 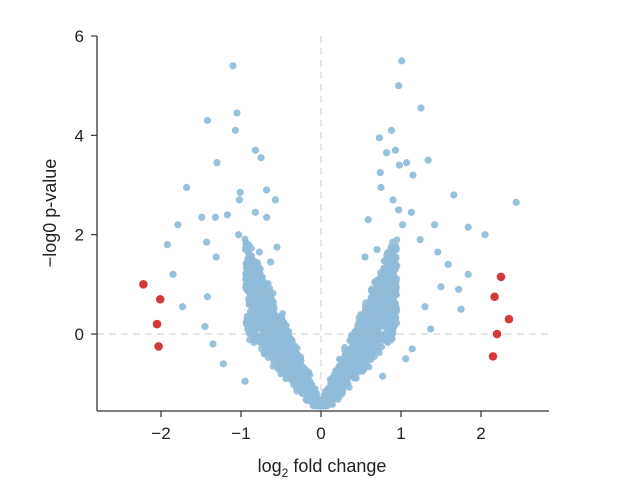 I want to click on x-tick-label: −1, so click(x=240, y=433).